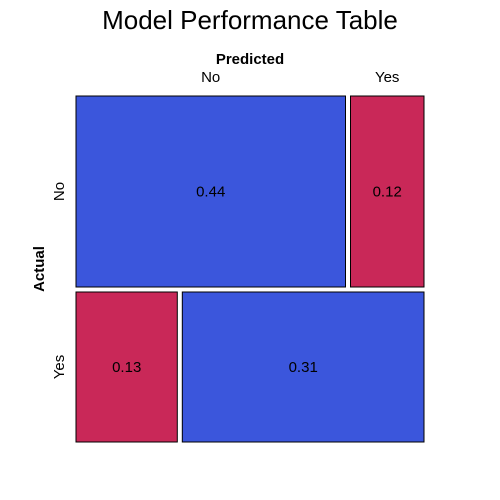 Image resolution: width=500 pixels, height=500 pixels. I want to click on cell-actual-yes-predicted-no, so click(126, 367).